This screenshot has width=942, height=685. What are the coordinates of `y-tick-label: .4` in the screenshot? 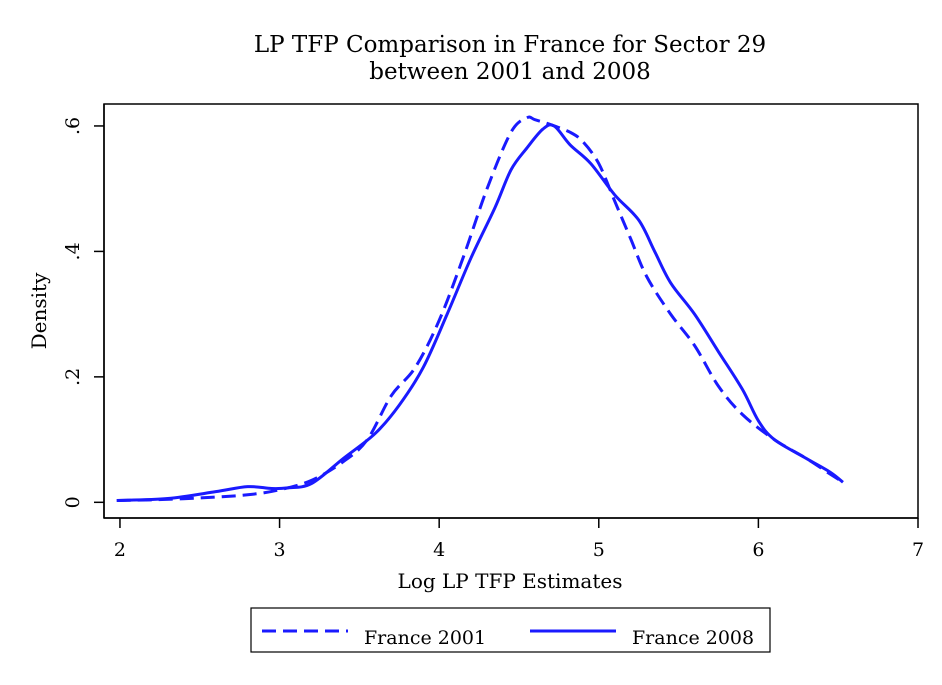 It's located at (73, 251).